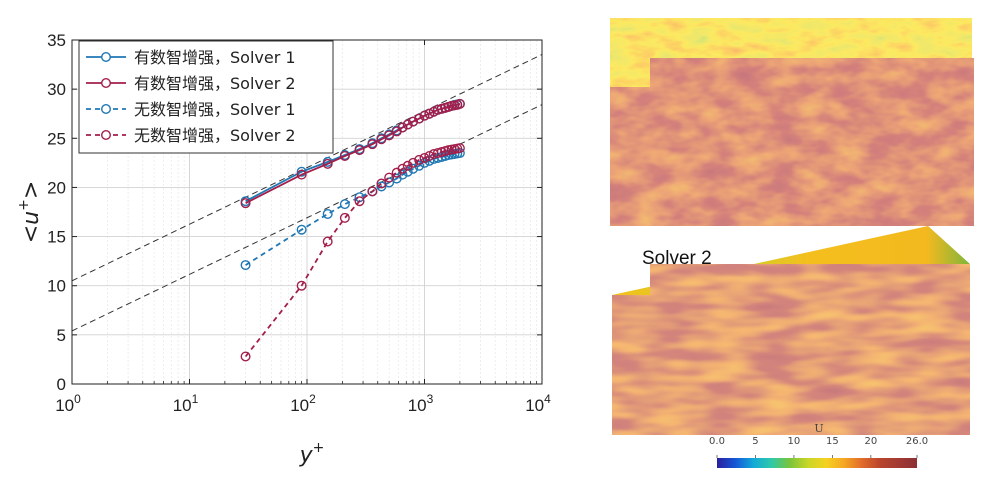 The image size is (987, 486). Describe the element at coordinates (215, 83) in the screenshot. I see `legend-label: 有数智增强，Solver 2` at that location.